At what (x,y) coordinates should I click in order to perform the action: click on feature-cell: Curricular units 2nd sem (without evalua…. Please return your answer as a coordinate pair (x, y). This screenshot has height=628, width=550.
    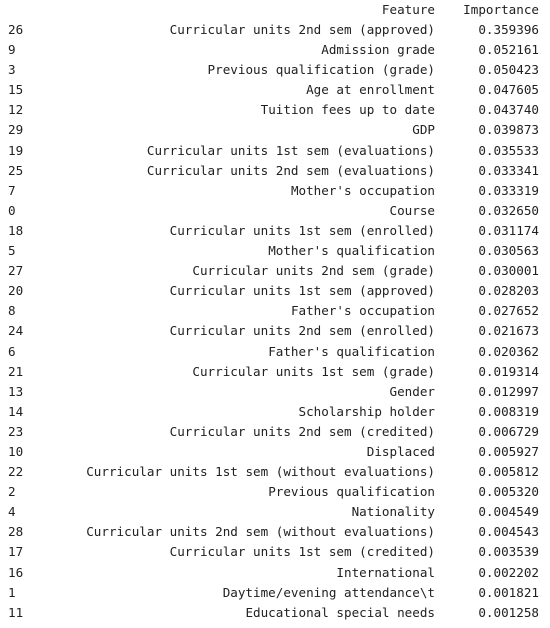
    Looking at the image, I should click on (260, 532).